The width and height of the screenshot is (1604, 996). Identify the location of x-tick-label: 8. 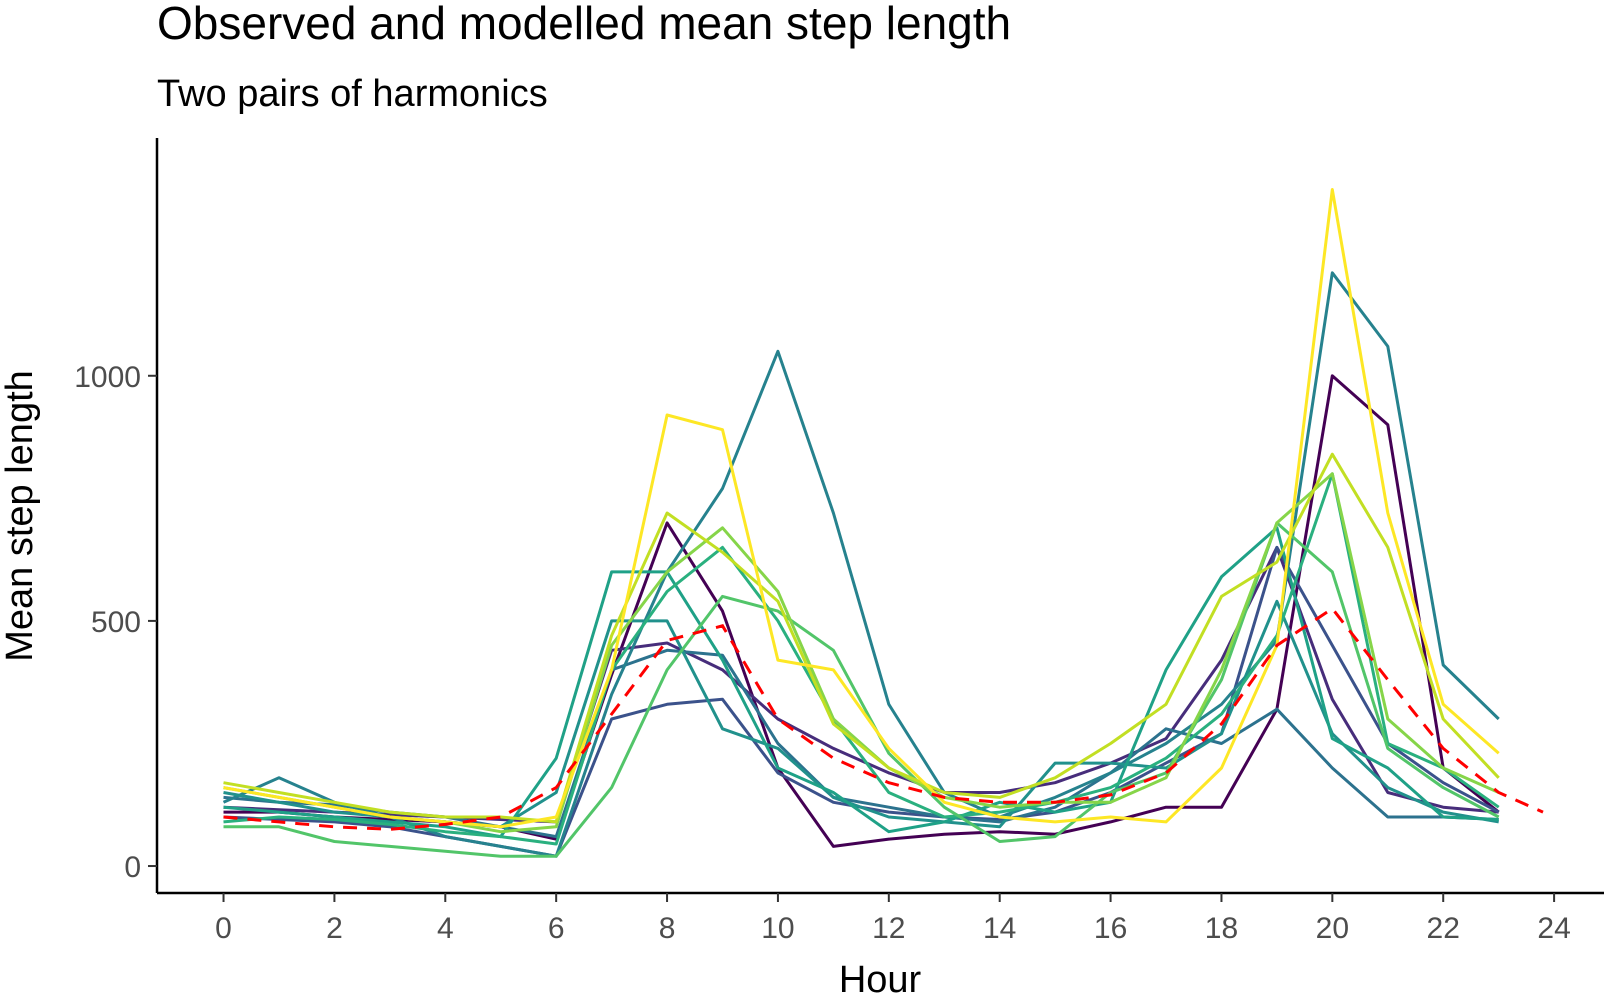
(667, 928).